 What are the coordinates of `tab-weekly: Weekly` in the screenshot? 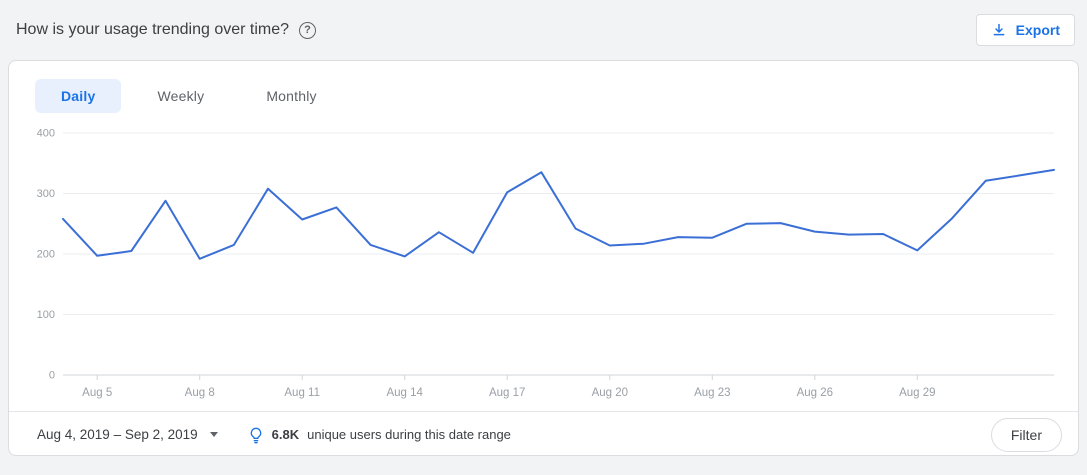 It's located at (181, 96).